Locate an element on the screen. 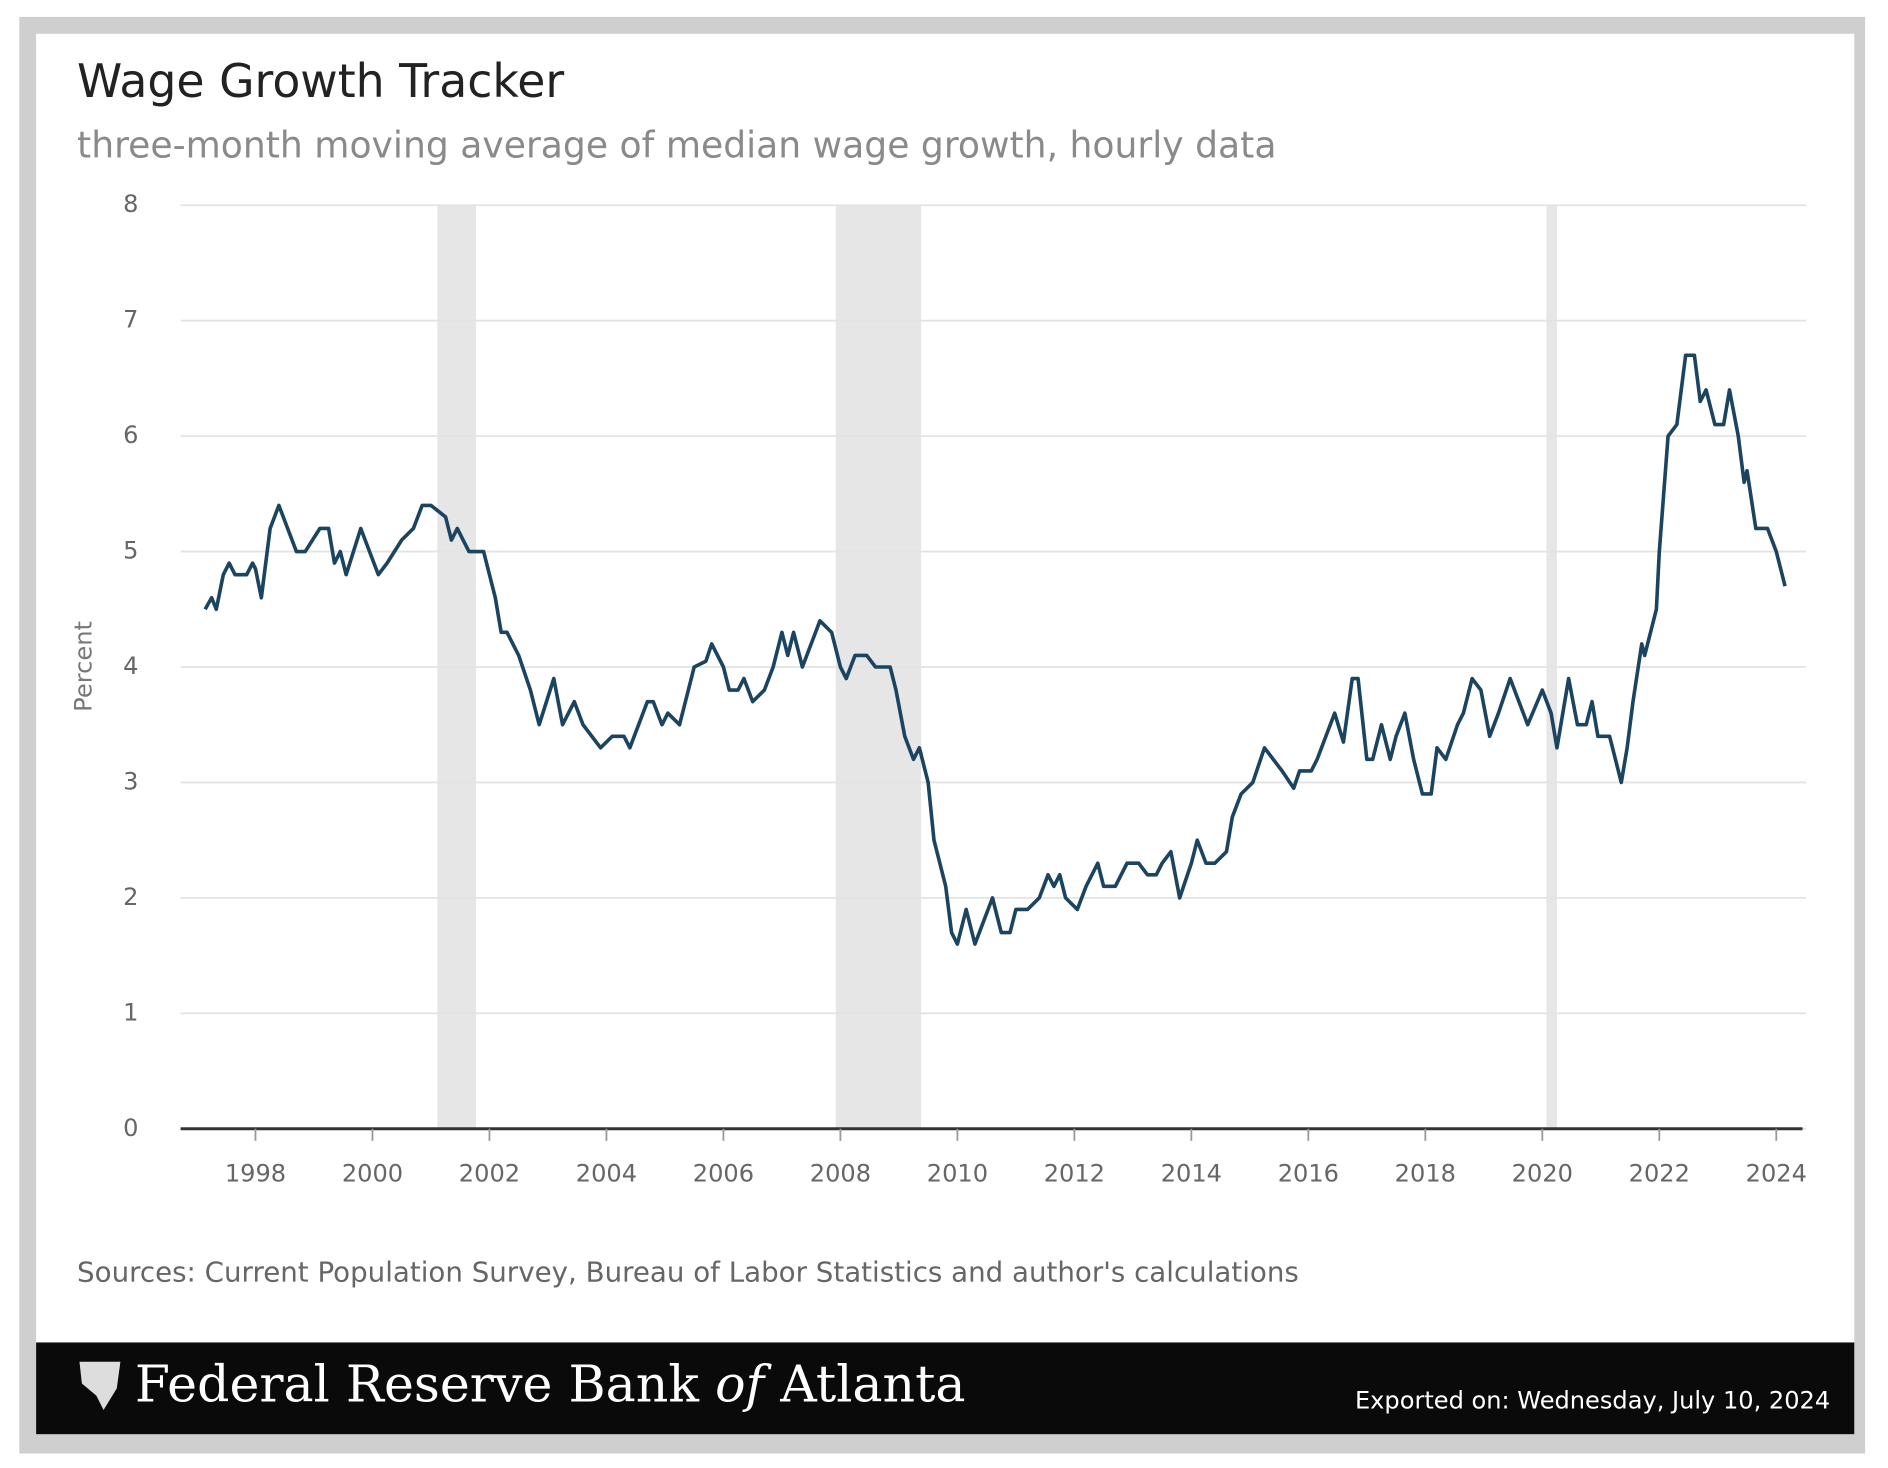 The height and width of the screenshot is (1468, 1888). y-axis-label: Percent is located at coordinates (83, 666).